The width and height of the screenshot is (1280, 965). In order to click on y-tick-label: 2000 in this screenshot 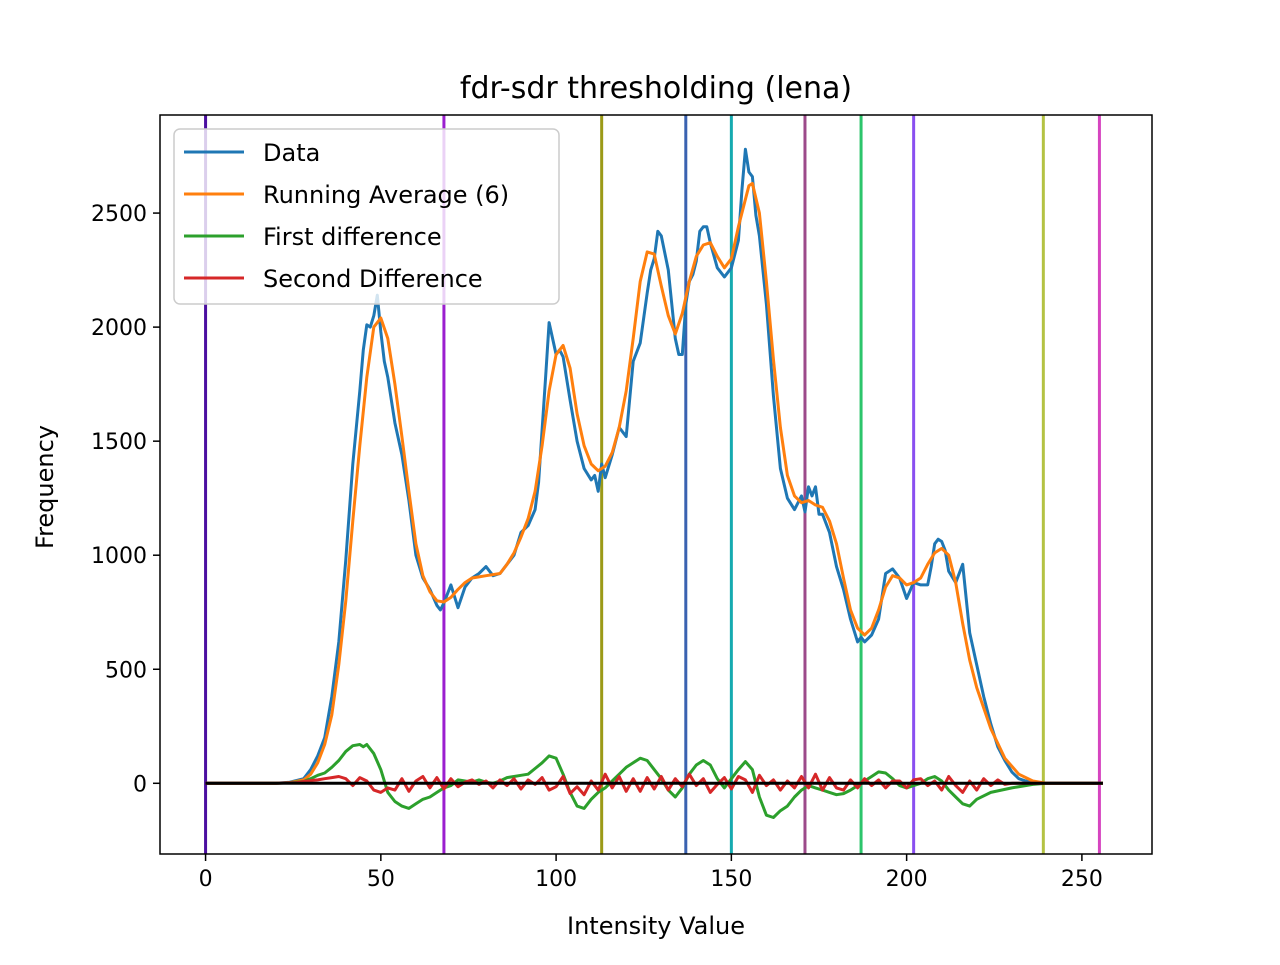, I will do `click(119, 328)`.